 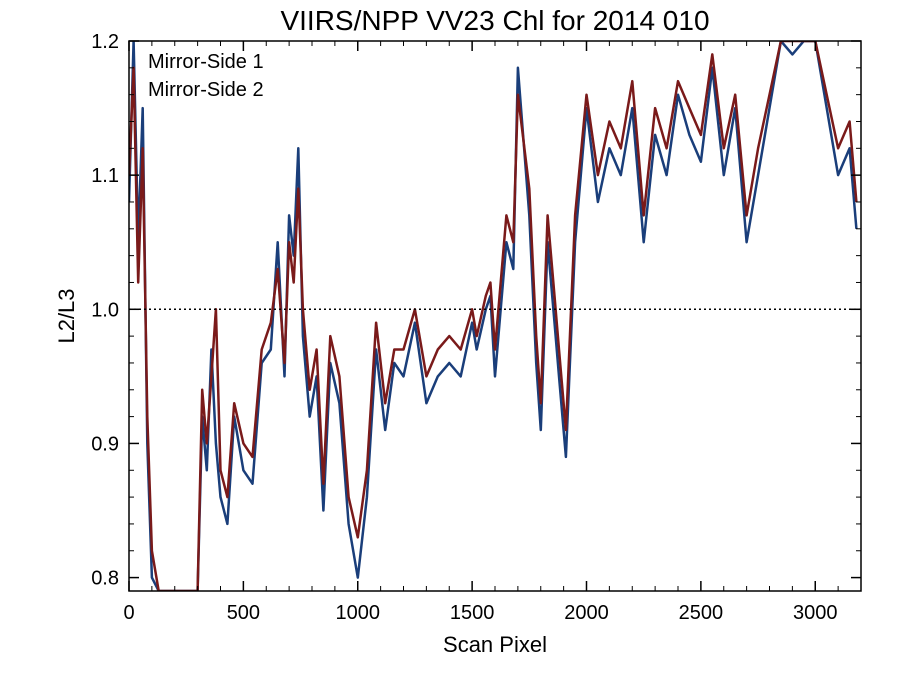 What do you see at coordinates (495, 644) in the screenshot?
I see `x-axis-label: Scan Pixel` at bounding box center [495, 644].